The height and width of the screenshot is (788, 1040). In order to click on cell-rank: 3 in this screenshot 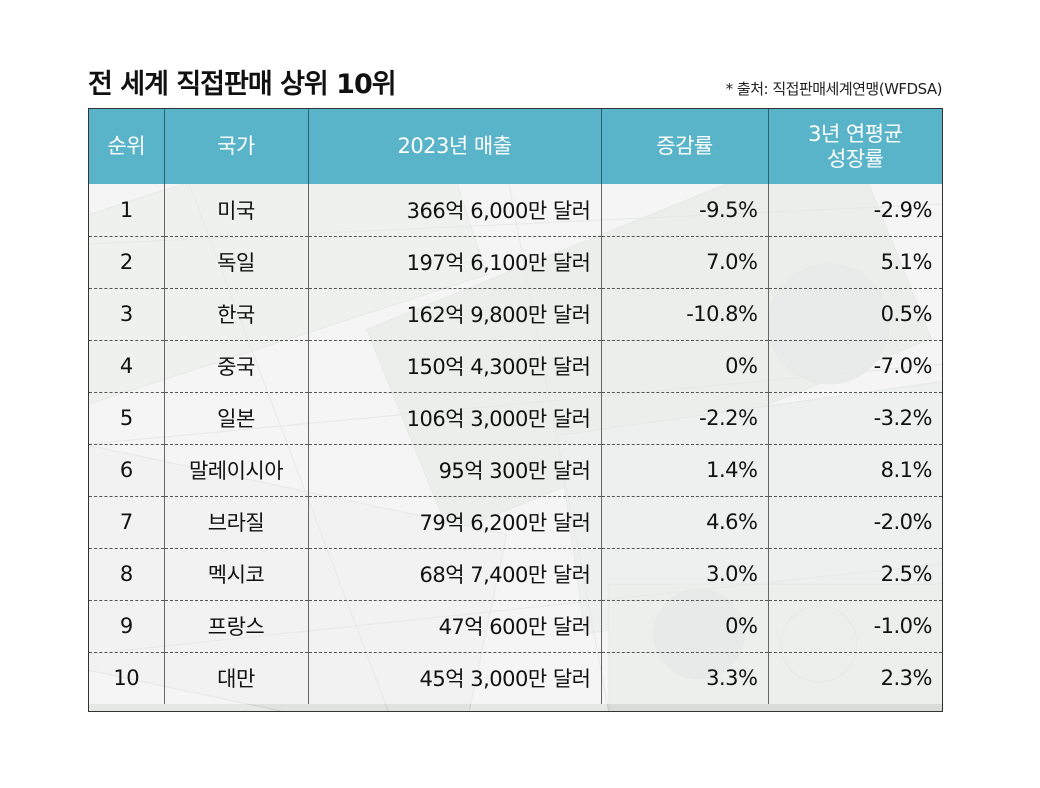, I will do `click(127, 314)`.